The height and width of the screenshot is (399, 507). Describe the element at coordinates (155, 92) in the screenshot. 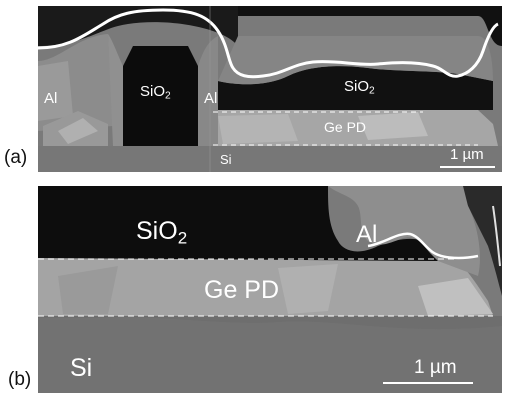

I see `sio2-pillar-label: SiO2` at that location.